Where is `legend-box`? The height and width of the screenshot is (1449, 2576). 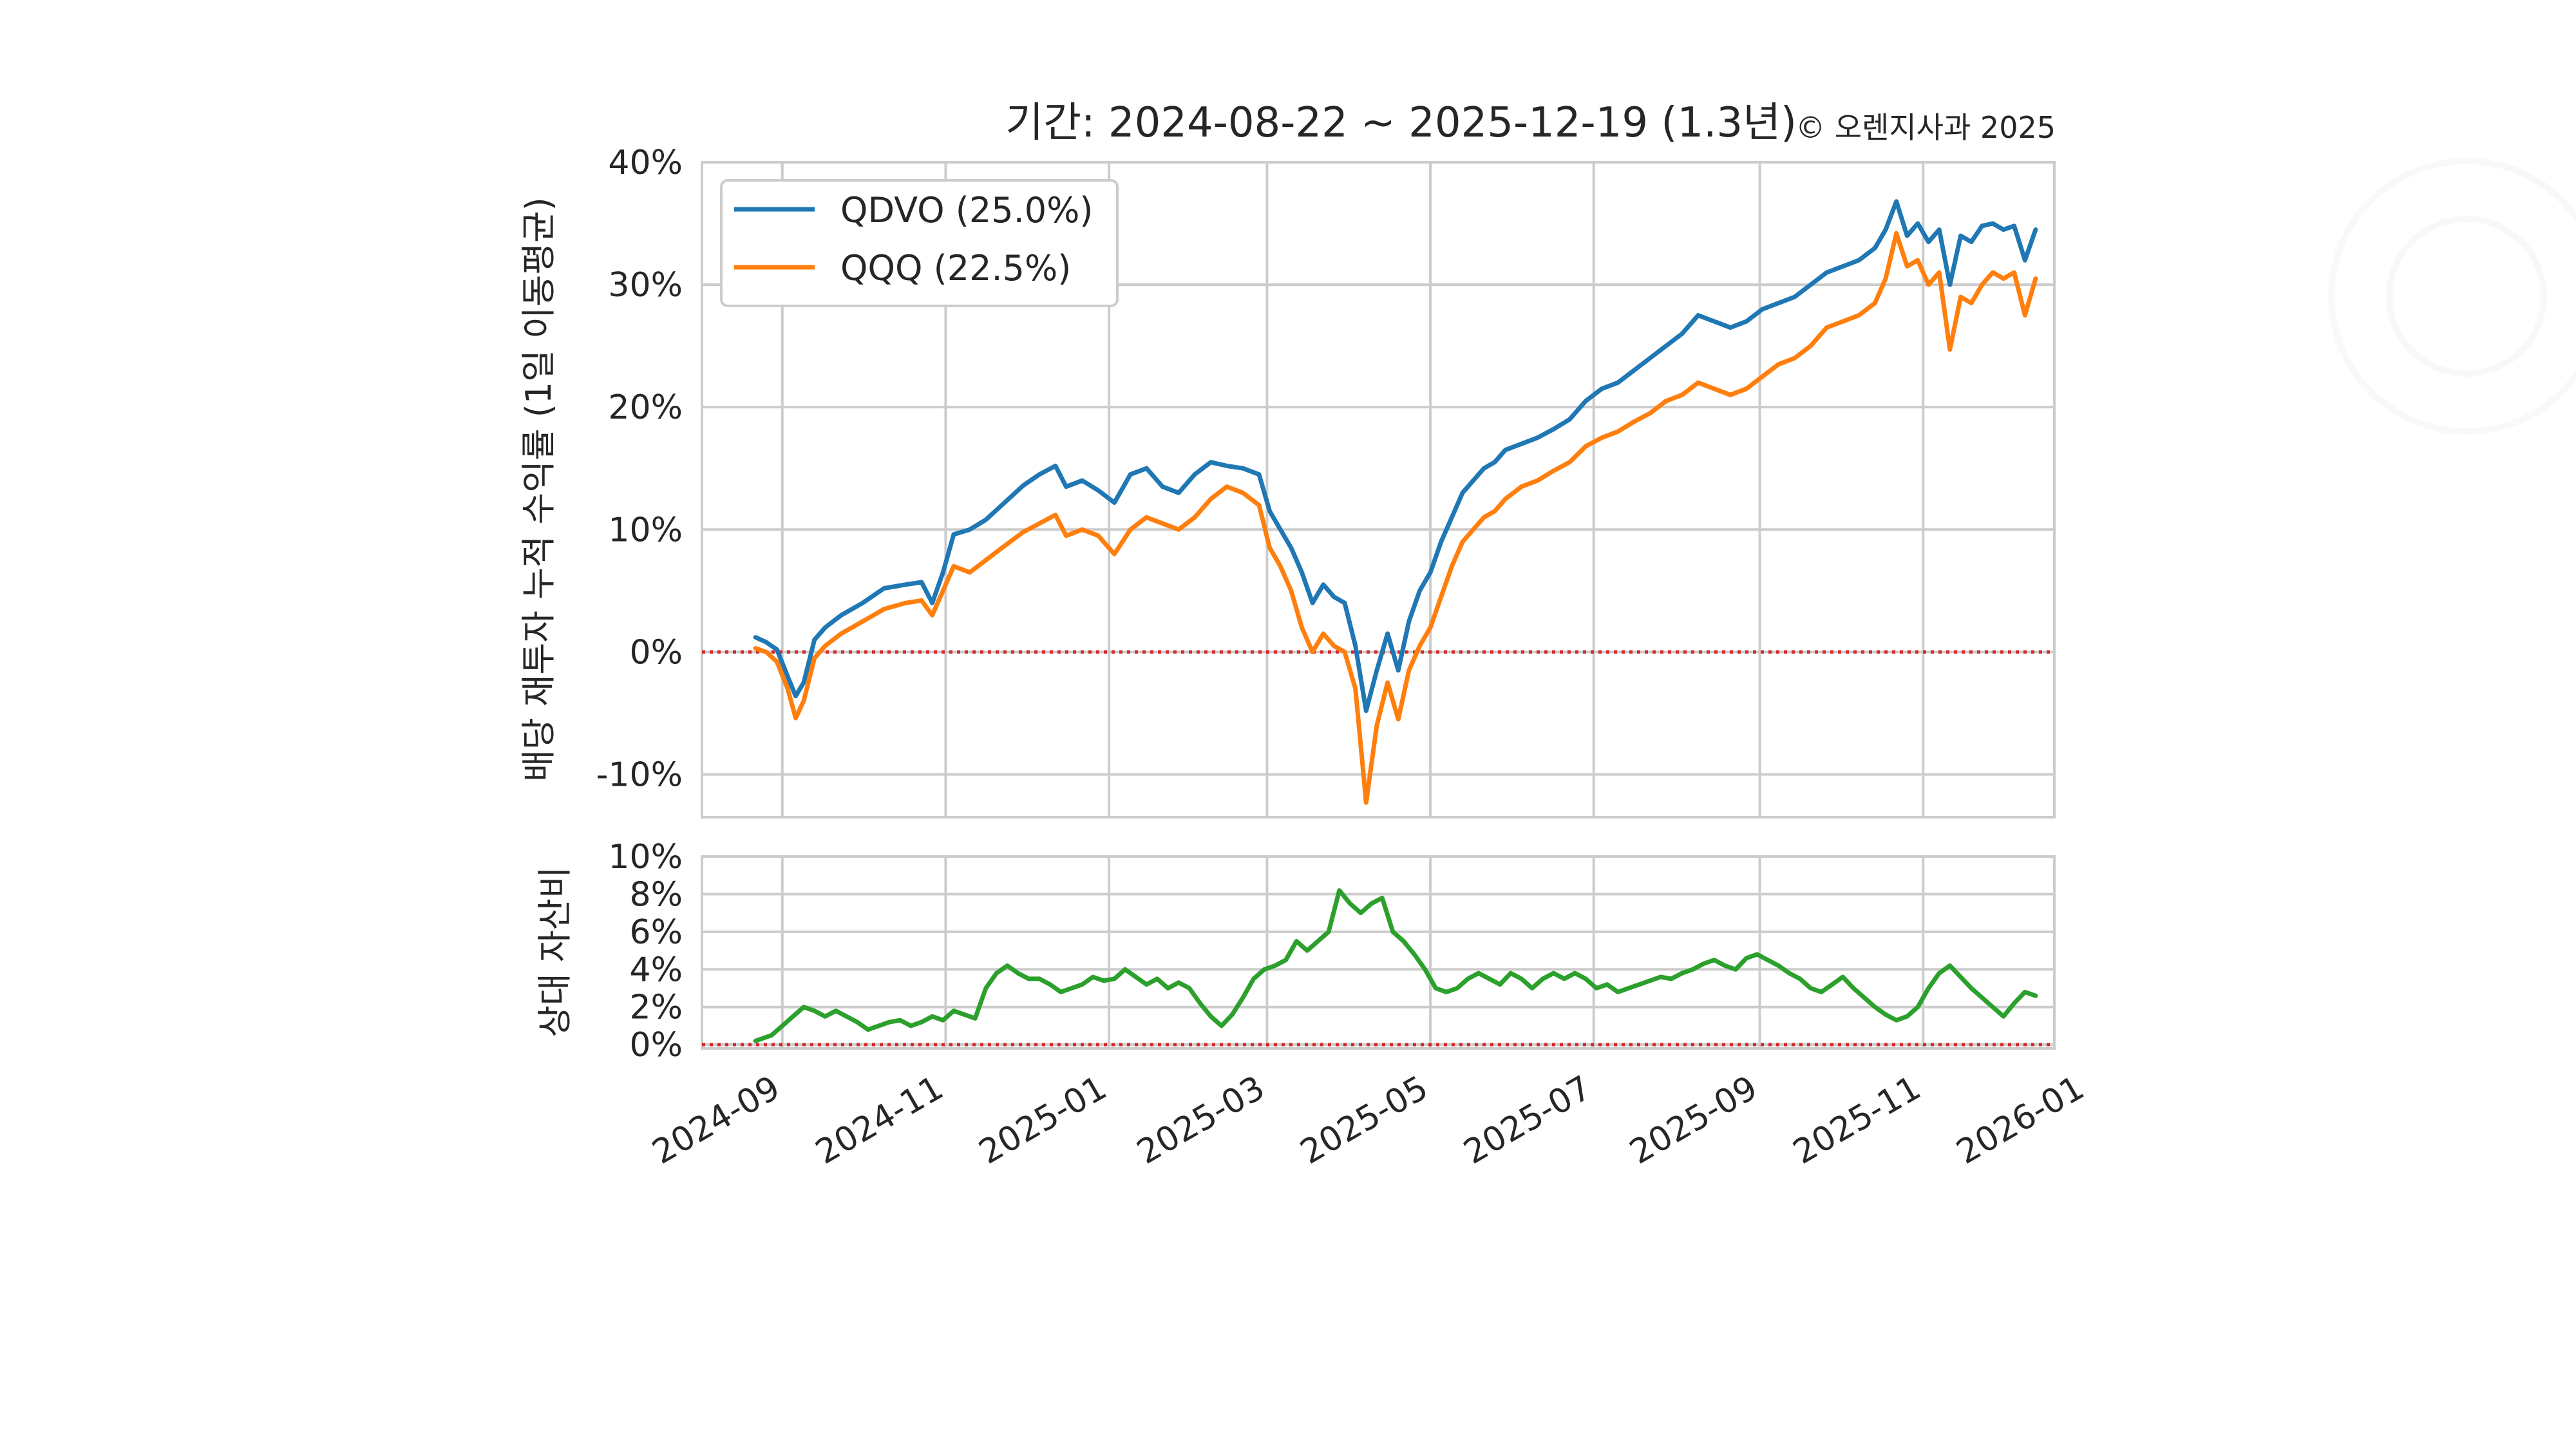
legend-box is located at coordinates (919, 243).